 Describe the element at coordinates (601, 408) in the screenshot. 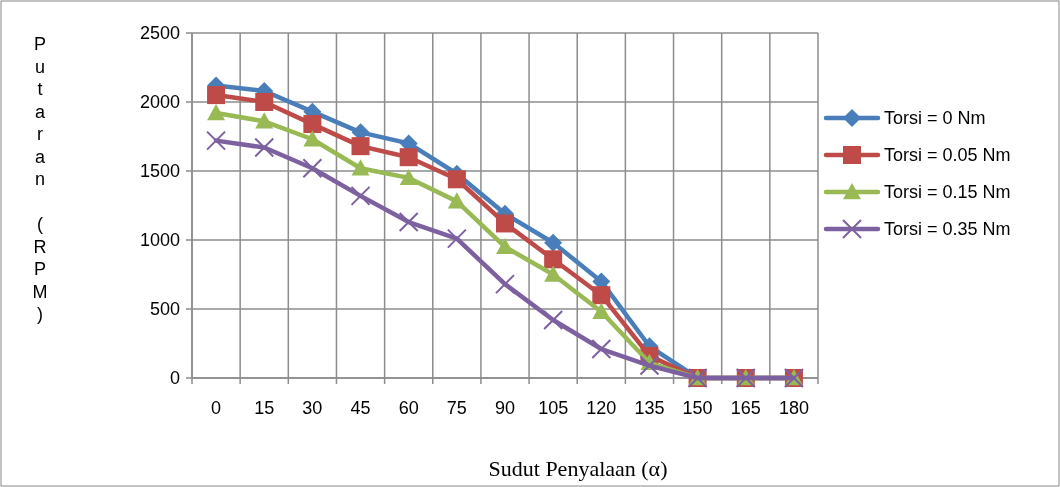

I see `x-tick-label: 120` at that location.